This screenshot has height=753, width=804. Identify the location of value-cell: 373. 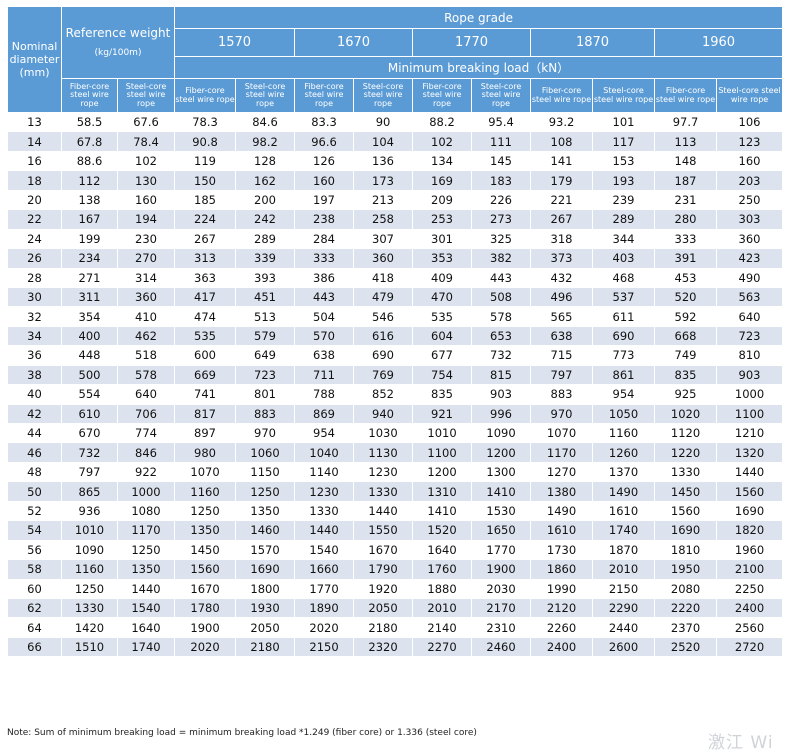
(562, 258).